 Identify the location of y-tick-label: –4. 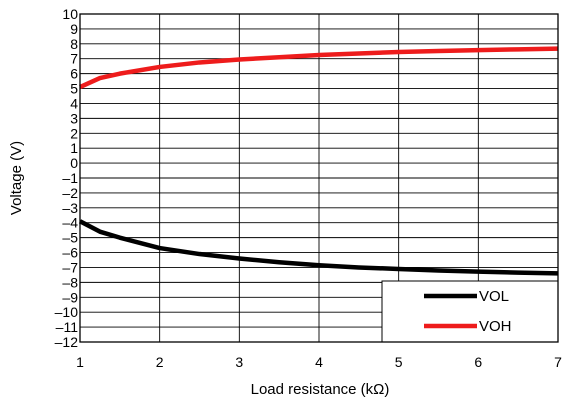
(70, 223).